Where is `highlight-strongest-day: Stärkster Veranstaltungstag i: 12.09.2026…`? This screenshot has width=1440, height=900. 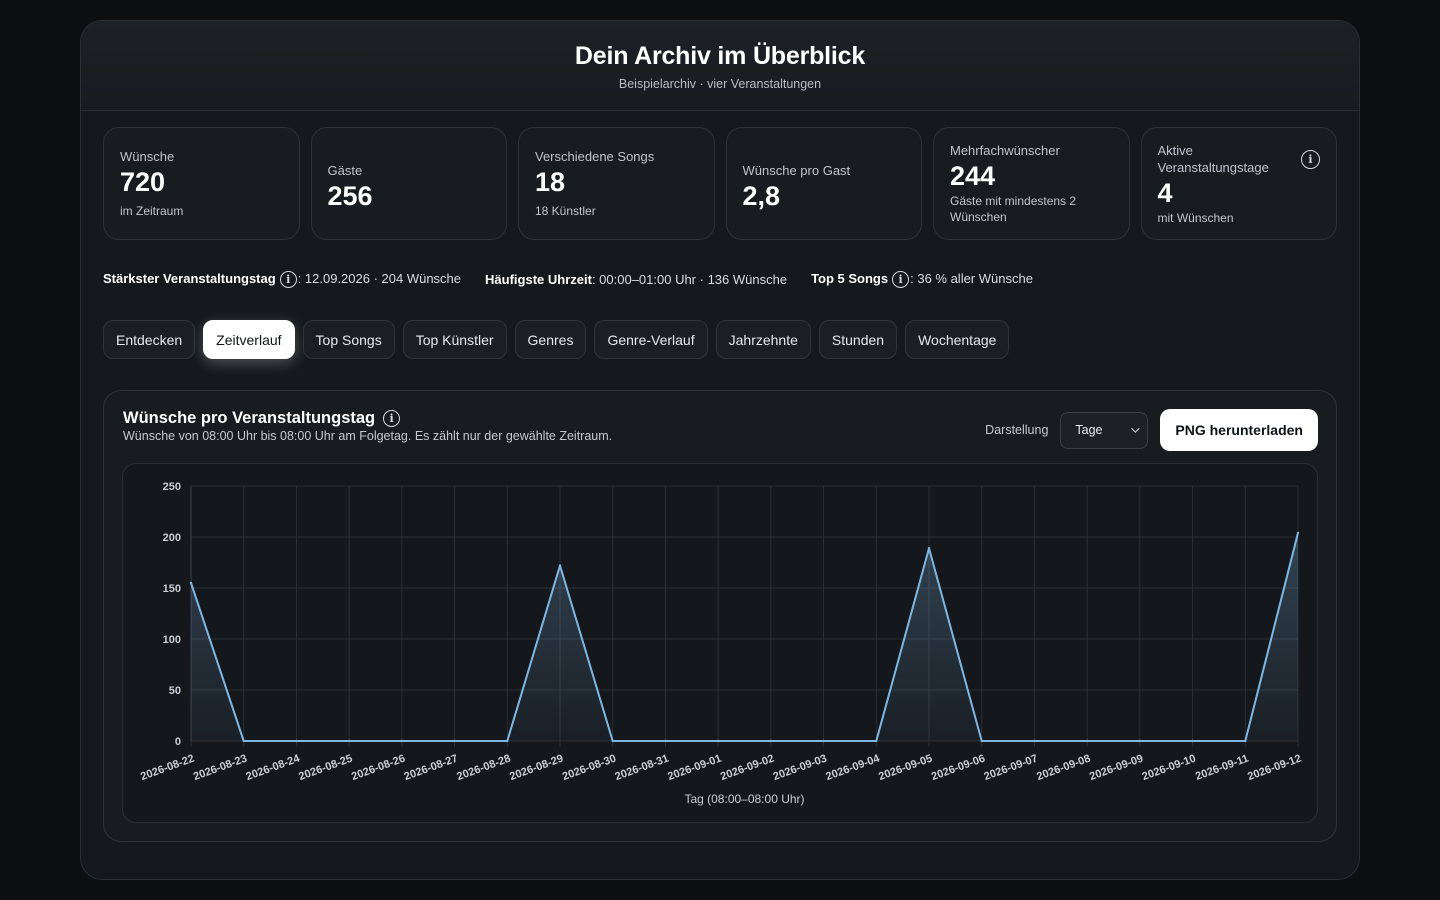
highlight-strongest-day: Stärkster Veranstaltungstag i: 12.09.2026… is located at coordinates (282, 280).